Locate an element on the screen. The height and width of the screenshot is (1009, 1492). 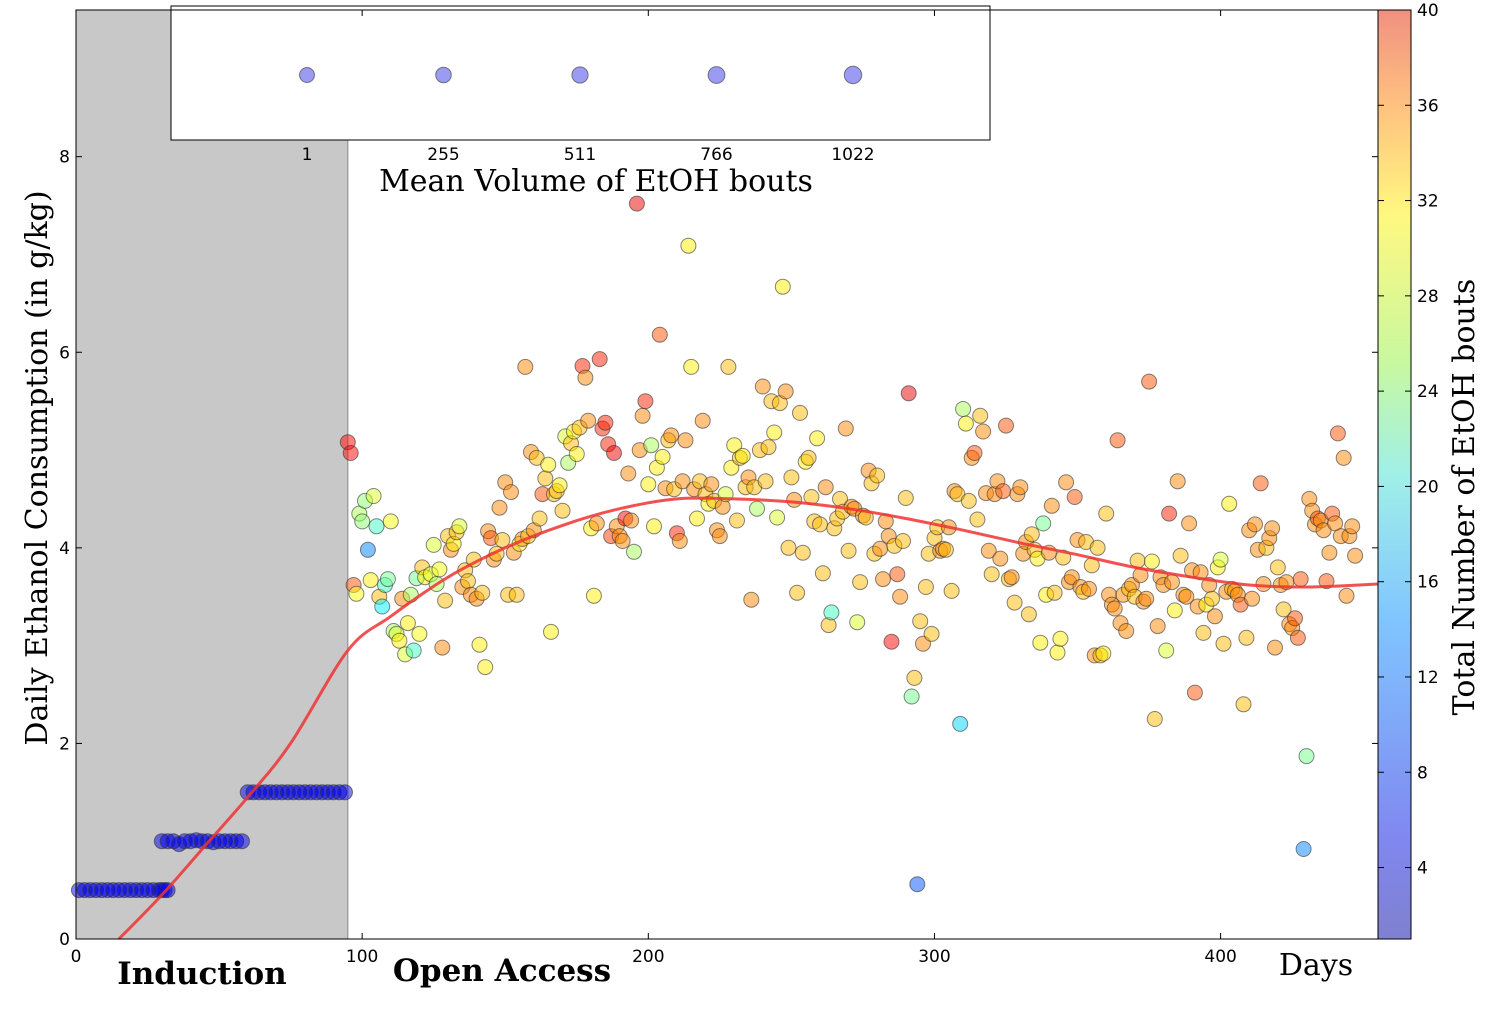
size-legend-labels: 1 255 511 766 1022 is located at coordinates (588, 155).